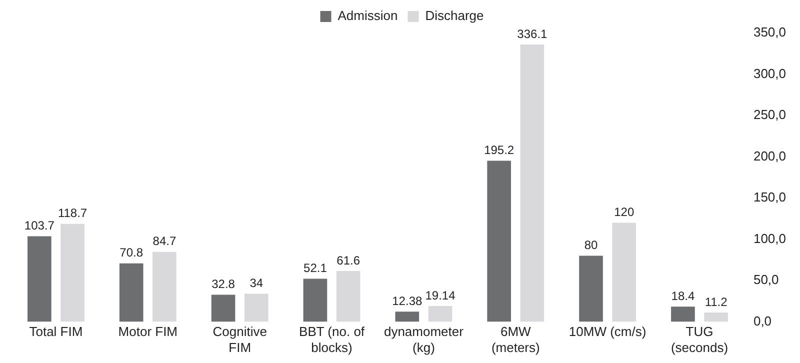 The height and width of the screenshot is (363, 800). Describe the element at coordinates (148, 332) in the screenshot. I see `x-tick-label: Motor FIM` at that location.